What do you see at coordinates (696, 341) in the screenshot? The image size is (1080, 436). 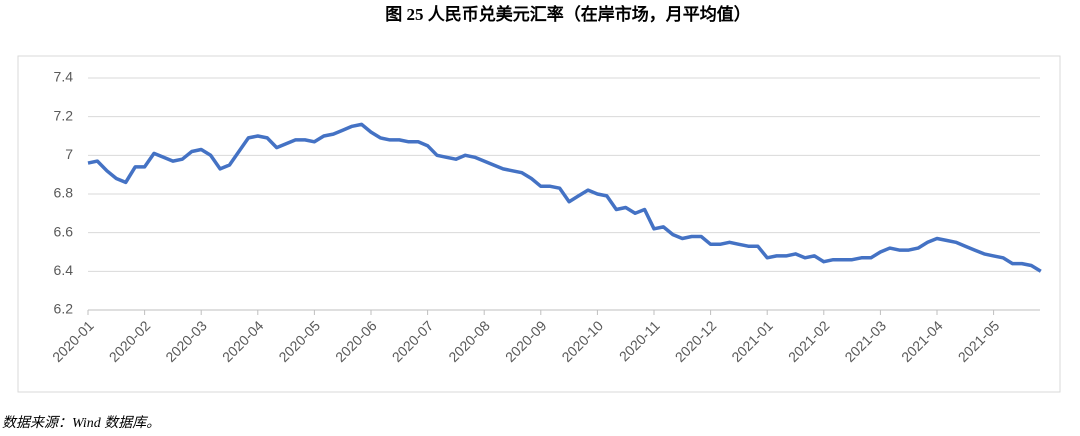 I see `x-tick-label: 2020-12` at bounding box center [696, 341].